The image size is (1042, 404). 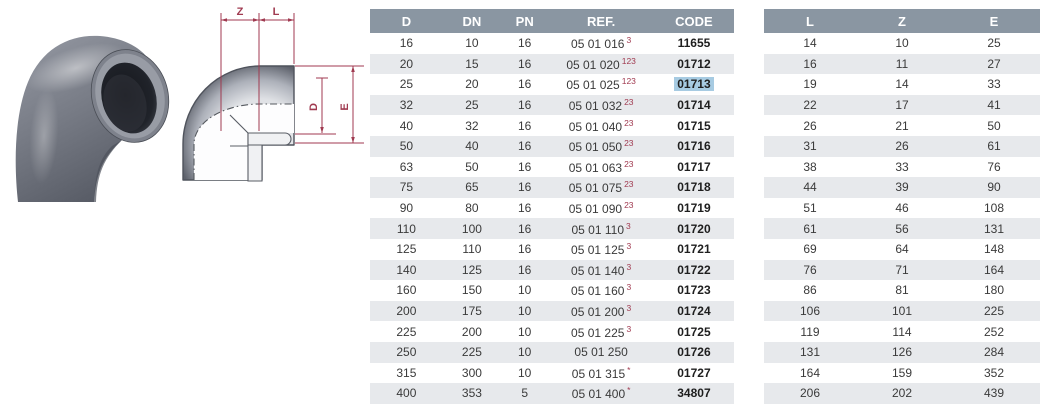 I want to click on e-cell: 33, so click(x=994, y=84).